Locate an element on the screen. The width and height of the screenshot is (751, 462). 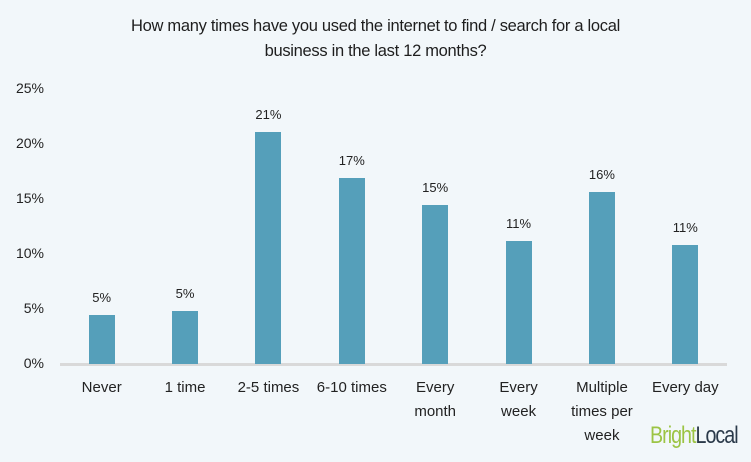
x-tick-label: Never is located at coordinates (102, 388).